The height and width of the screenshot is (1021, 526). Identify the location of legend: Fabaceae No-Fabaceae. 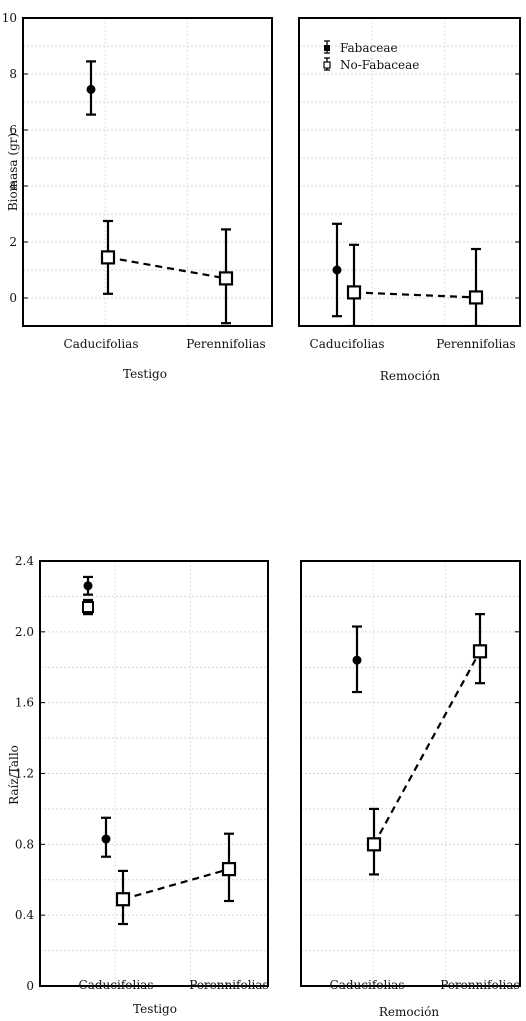
(371, 56).